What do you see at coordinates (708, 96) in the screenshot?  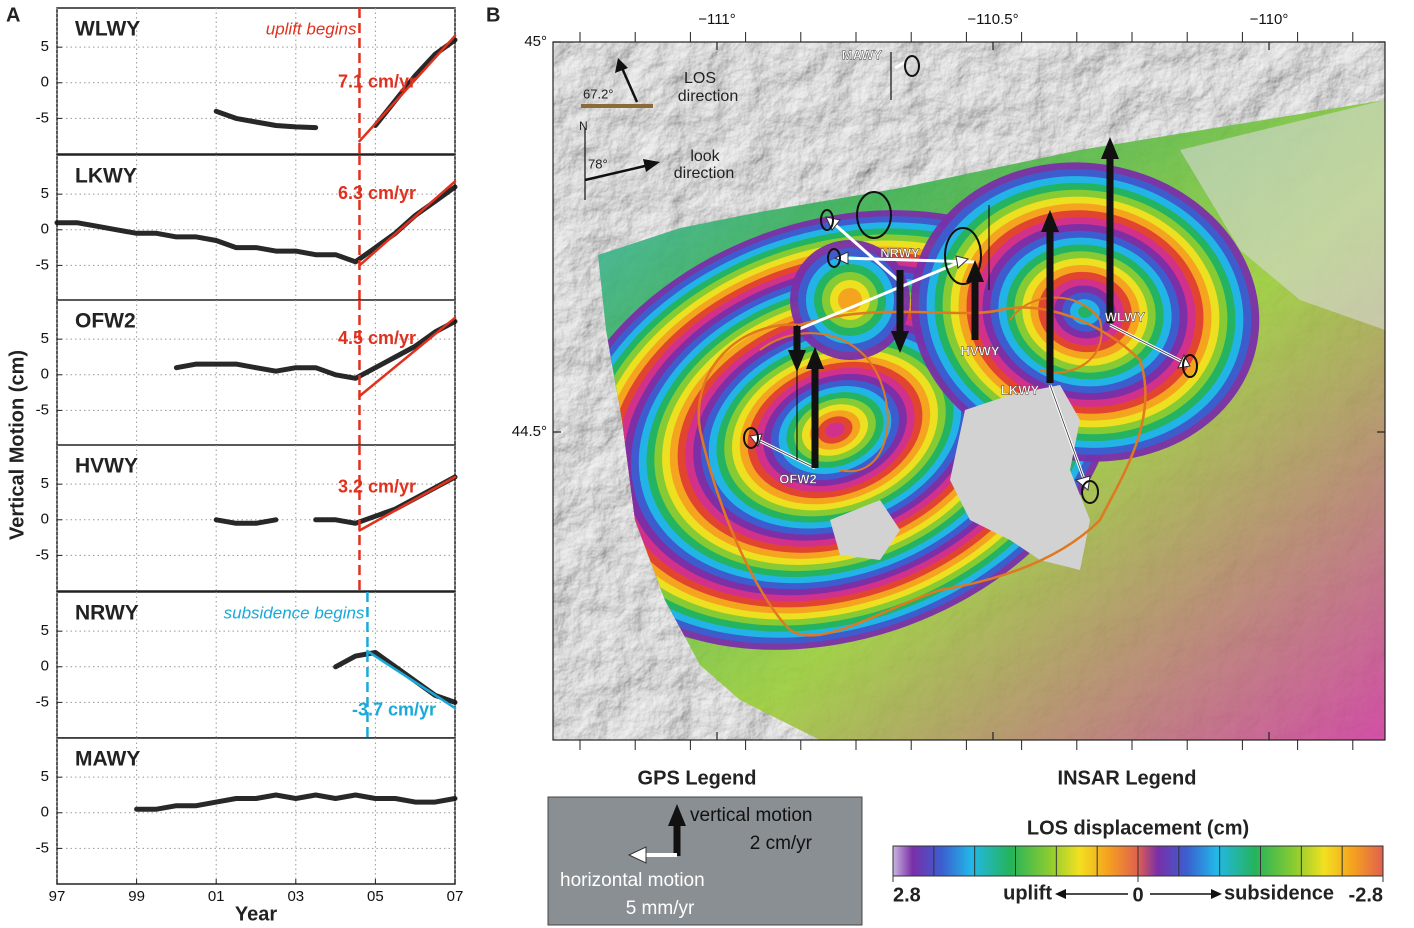 I see `los-label: direction` at bounding box center [708, 96].